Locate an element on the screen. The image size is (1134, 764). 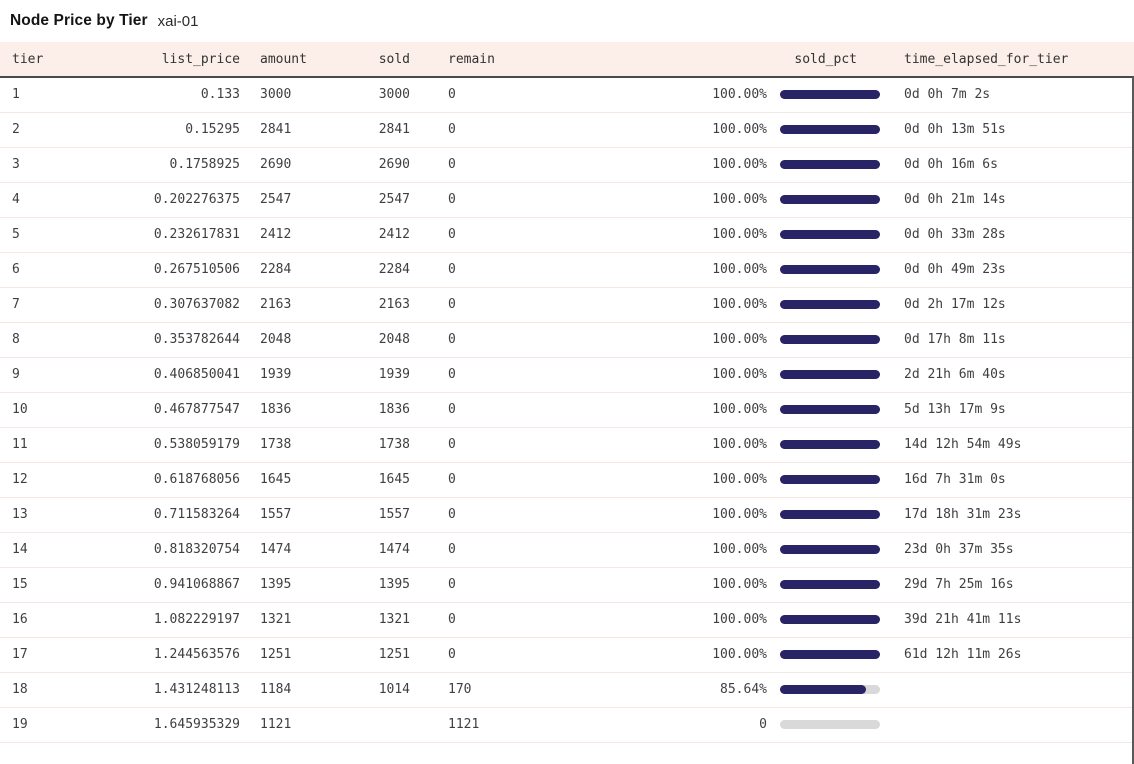
cell-list-price: 0.711583264 is located at coordinates (180, 515).